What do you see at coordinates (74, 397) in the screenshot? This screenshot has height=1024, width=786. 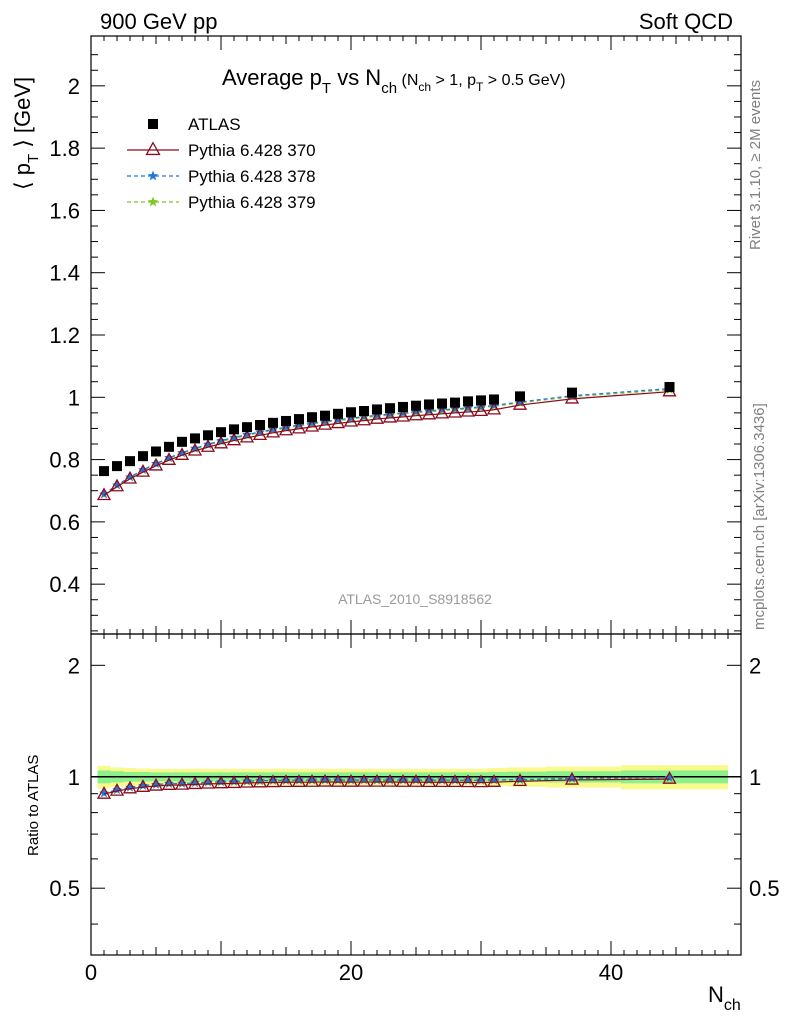 I see `y-tick-label: 1` at bounding box center [74, 397].